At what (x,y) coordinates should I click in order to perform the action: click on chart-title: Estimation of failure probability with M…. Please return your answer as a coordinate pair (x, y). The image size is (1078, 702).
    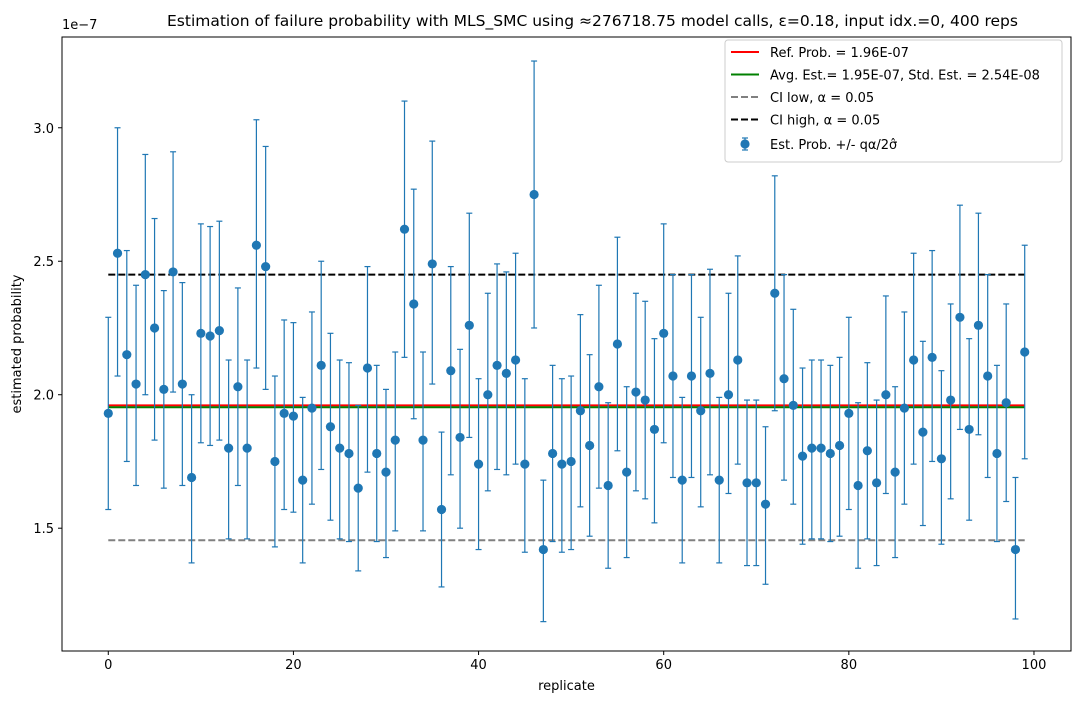
    Looking at the image, I should click on (592, 21).